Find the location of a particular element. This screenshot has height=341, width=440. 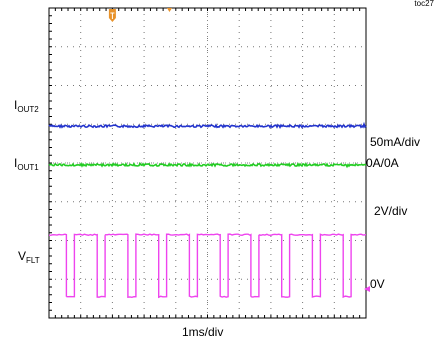

time-scale-label: 1ms/div is located at coordinates (203, 332).